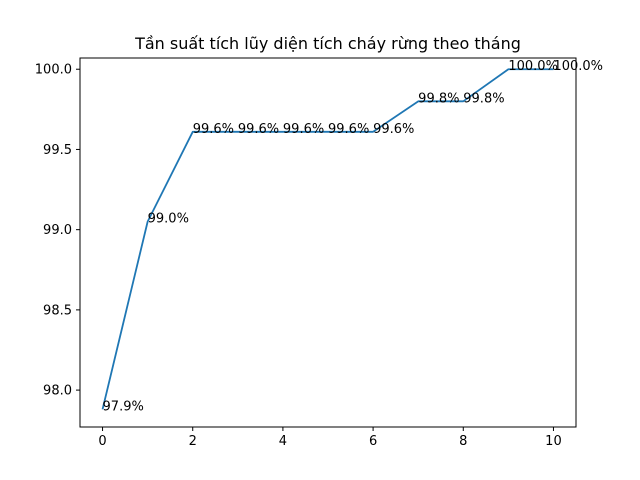 The width and height of the screenshot is (640, 480). Describe the element at coordinates (53, 70) in the screenshot. I see `y-tick-label-4: 100.0` at that location.